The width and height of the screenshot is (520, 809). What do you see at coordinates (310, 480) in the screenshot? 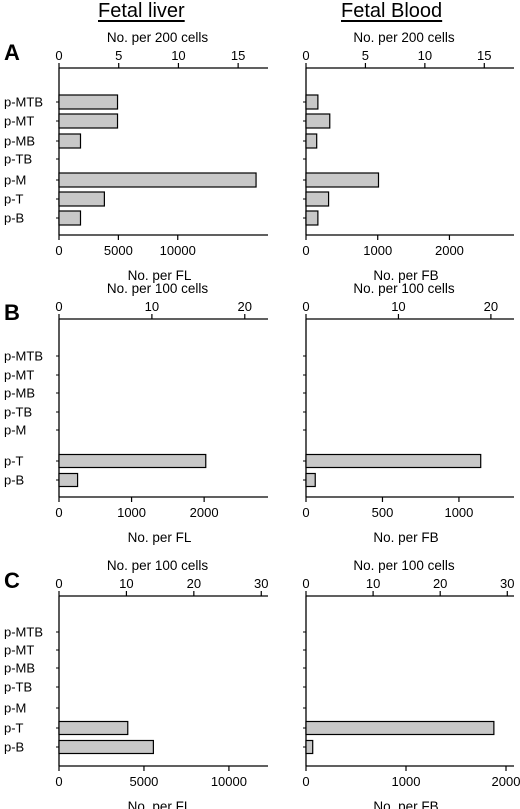
I see `bar-b-fb-p-b` at bounding box center [310, 480].